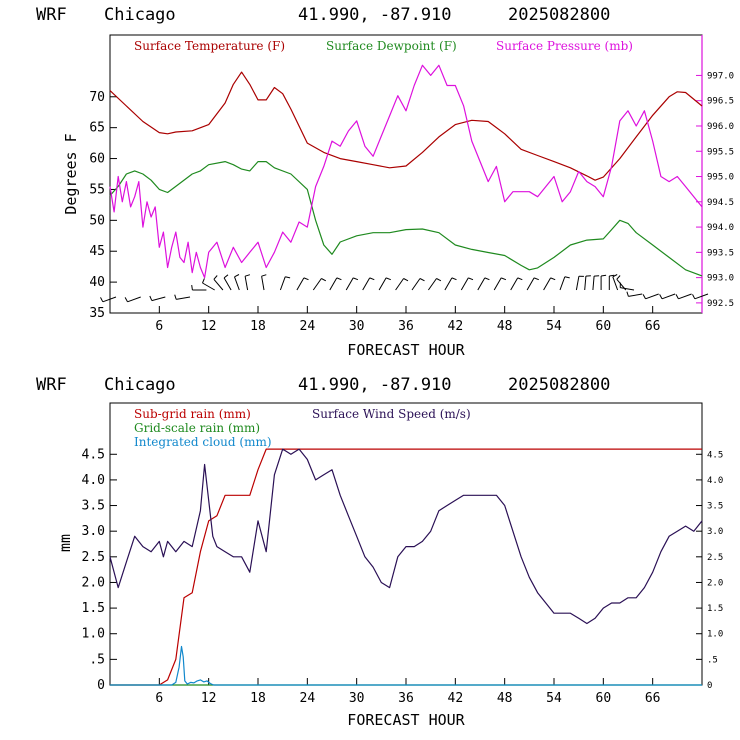  I want to click on y2-tick-label: 2.0, so click(715, 583).